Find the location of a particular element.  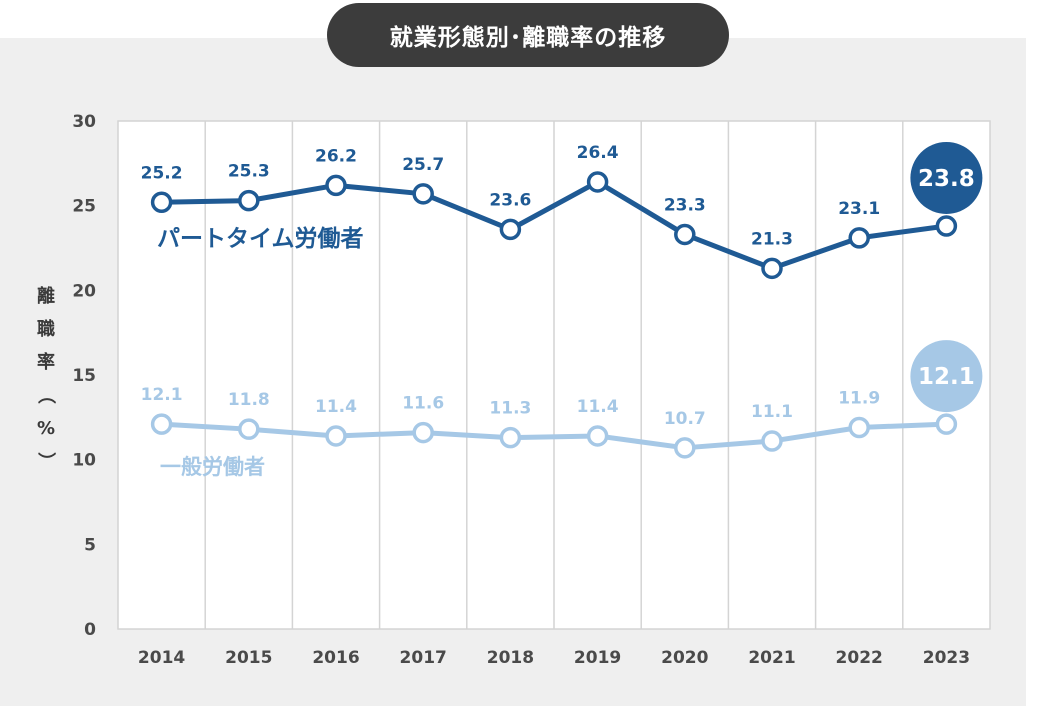

data-label: 10.7 is located at coordinates (685, 419).